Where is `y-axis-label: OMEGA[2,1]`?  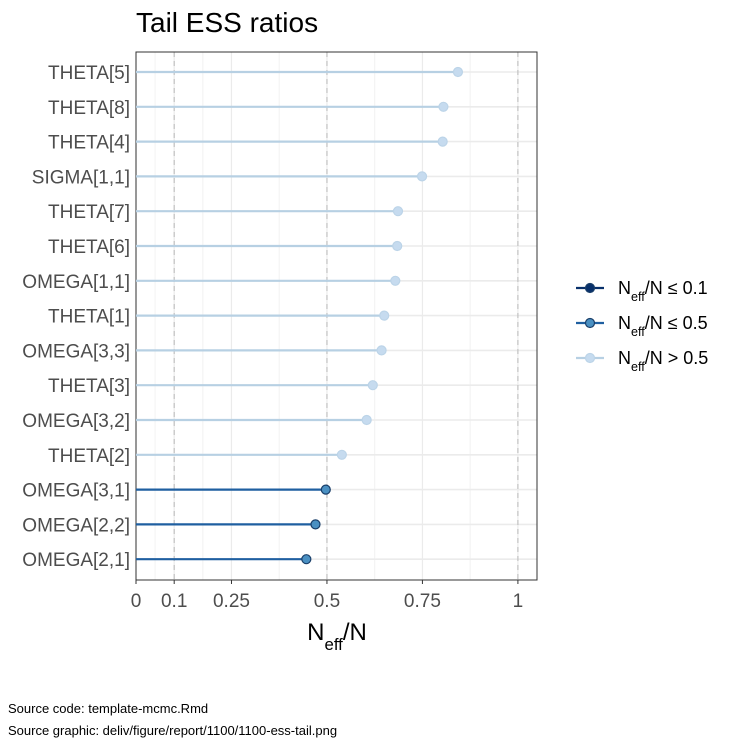 y-axis-label: OMEGA[2,1] is located at coordinates (76, 560).